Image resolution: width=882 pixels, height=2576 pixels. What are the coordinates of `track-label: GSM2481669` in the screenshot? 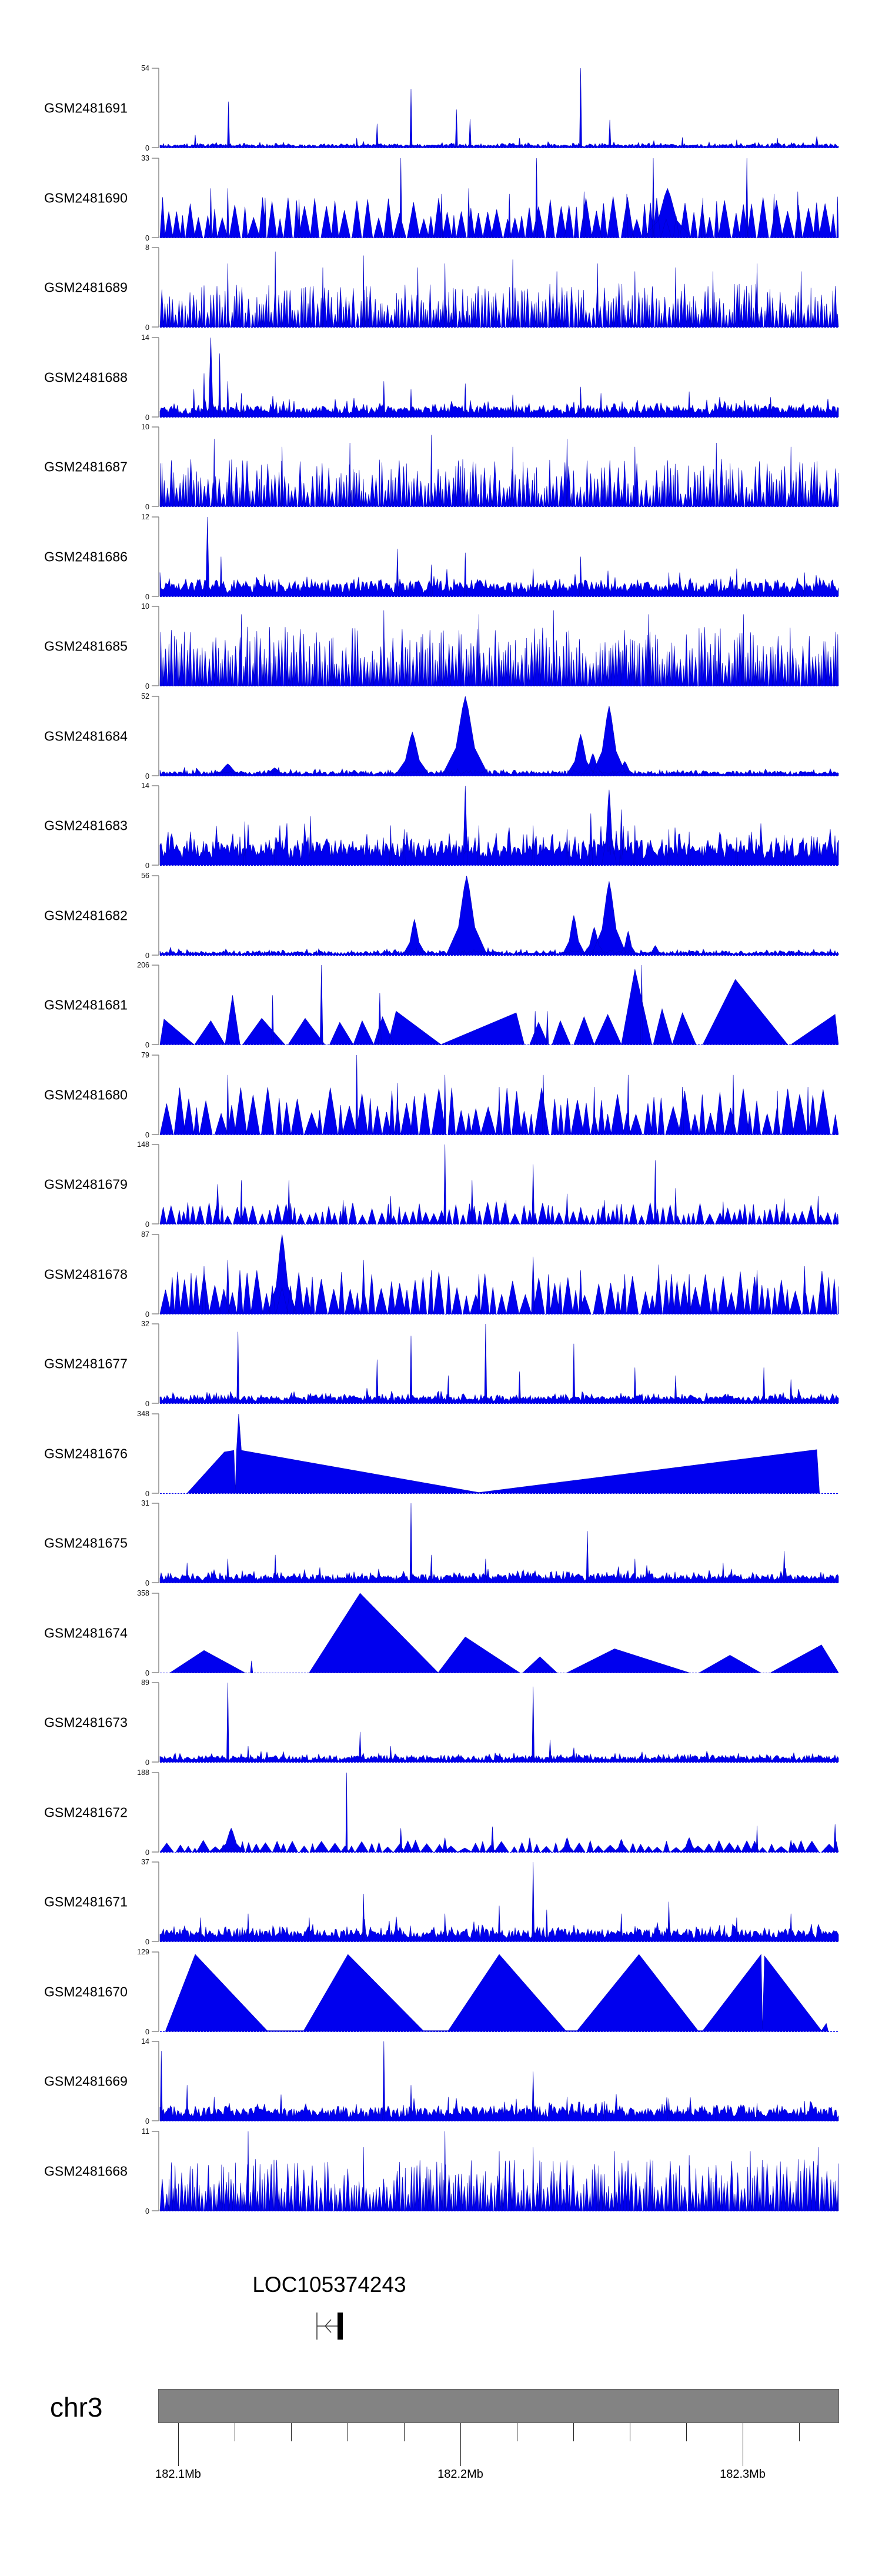 It's located at (86, 2080).